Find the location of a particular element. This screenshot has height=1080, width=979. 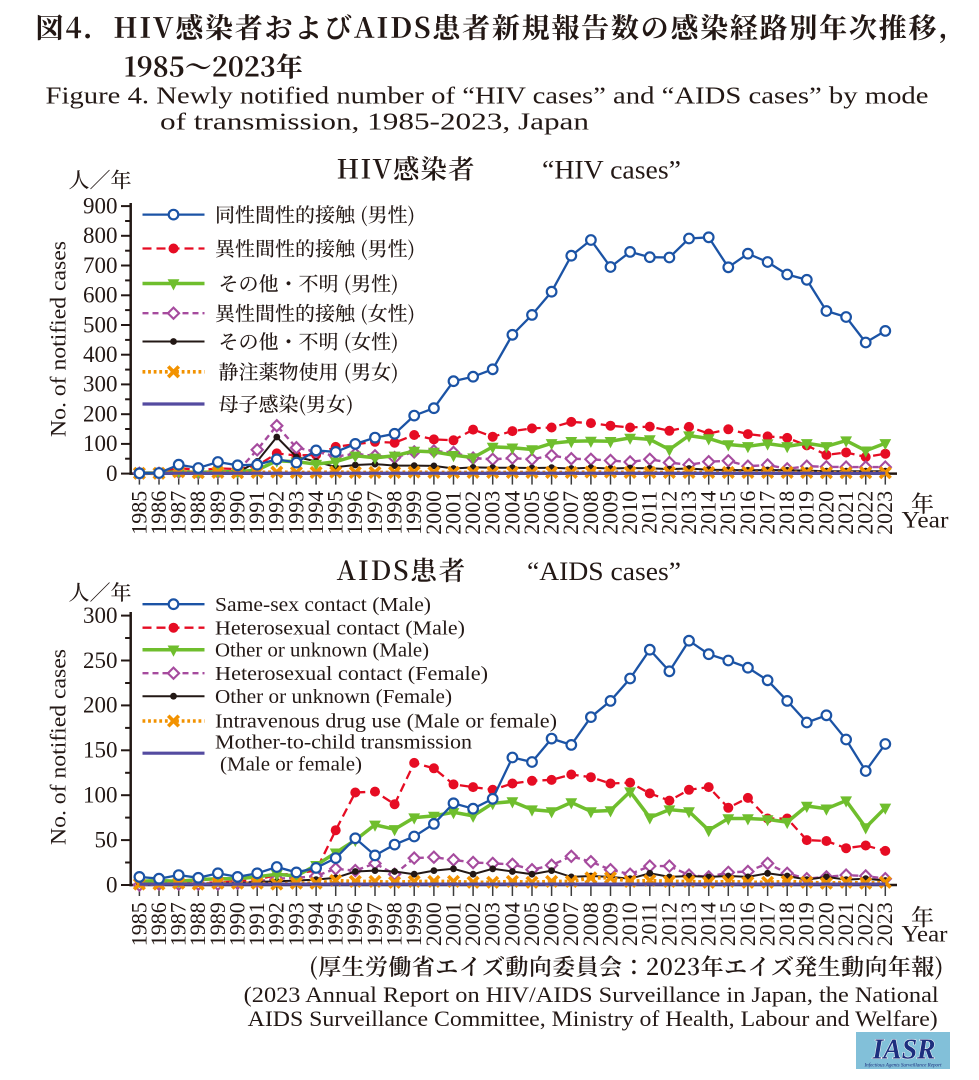

svg-text: Same-sex contact (Male) is located at coordinates (323, 605).